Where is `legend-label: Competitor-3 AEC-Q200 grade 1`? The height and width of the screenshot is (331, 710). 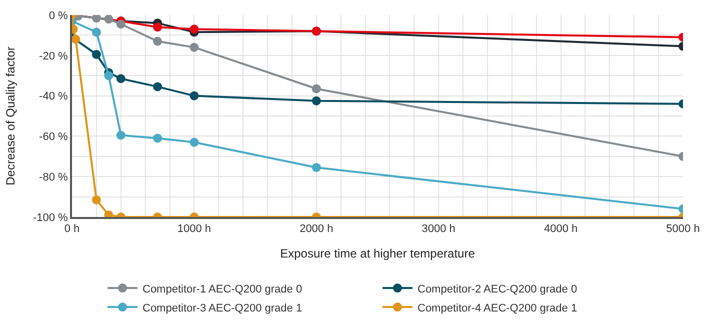
legend-label: Competitor-3 AEC-Q200 grade 1 is located at coordinates (222, 308).